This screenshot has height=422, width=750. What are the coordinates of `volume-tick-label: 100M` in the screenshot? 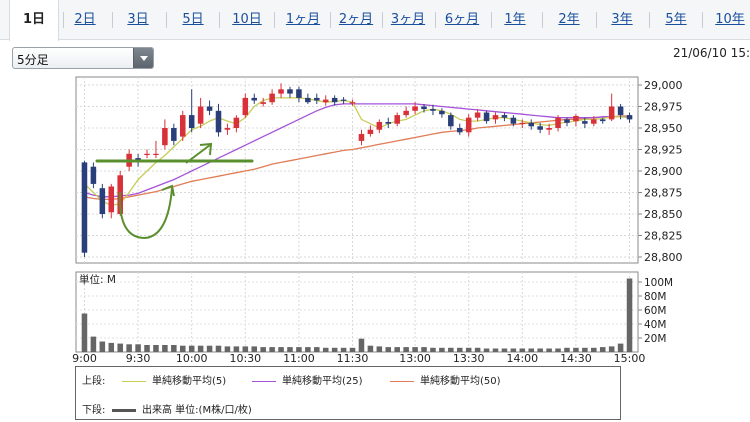 It's located at (658, 283).